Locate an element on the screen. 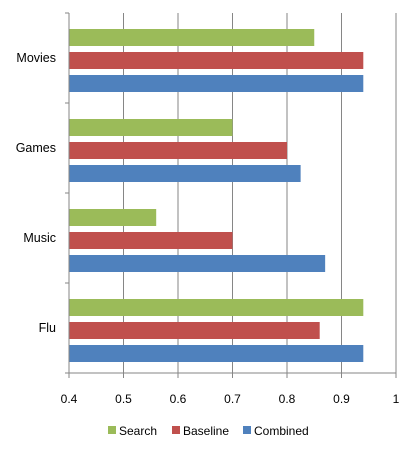 The image size is (410, 449). category-label: Music is located at coordinates (39, 238).